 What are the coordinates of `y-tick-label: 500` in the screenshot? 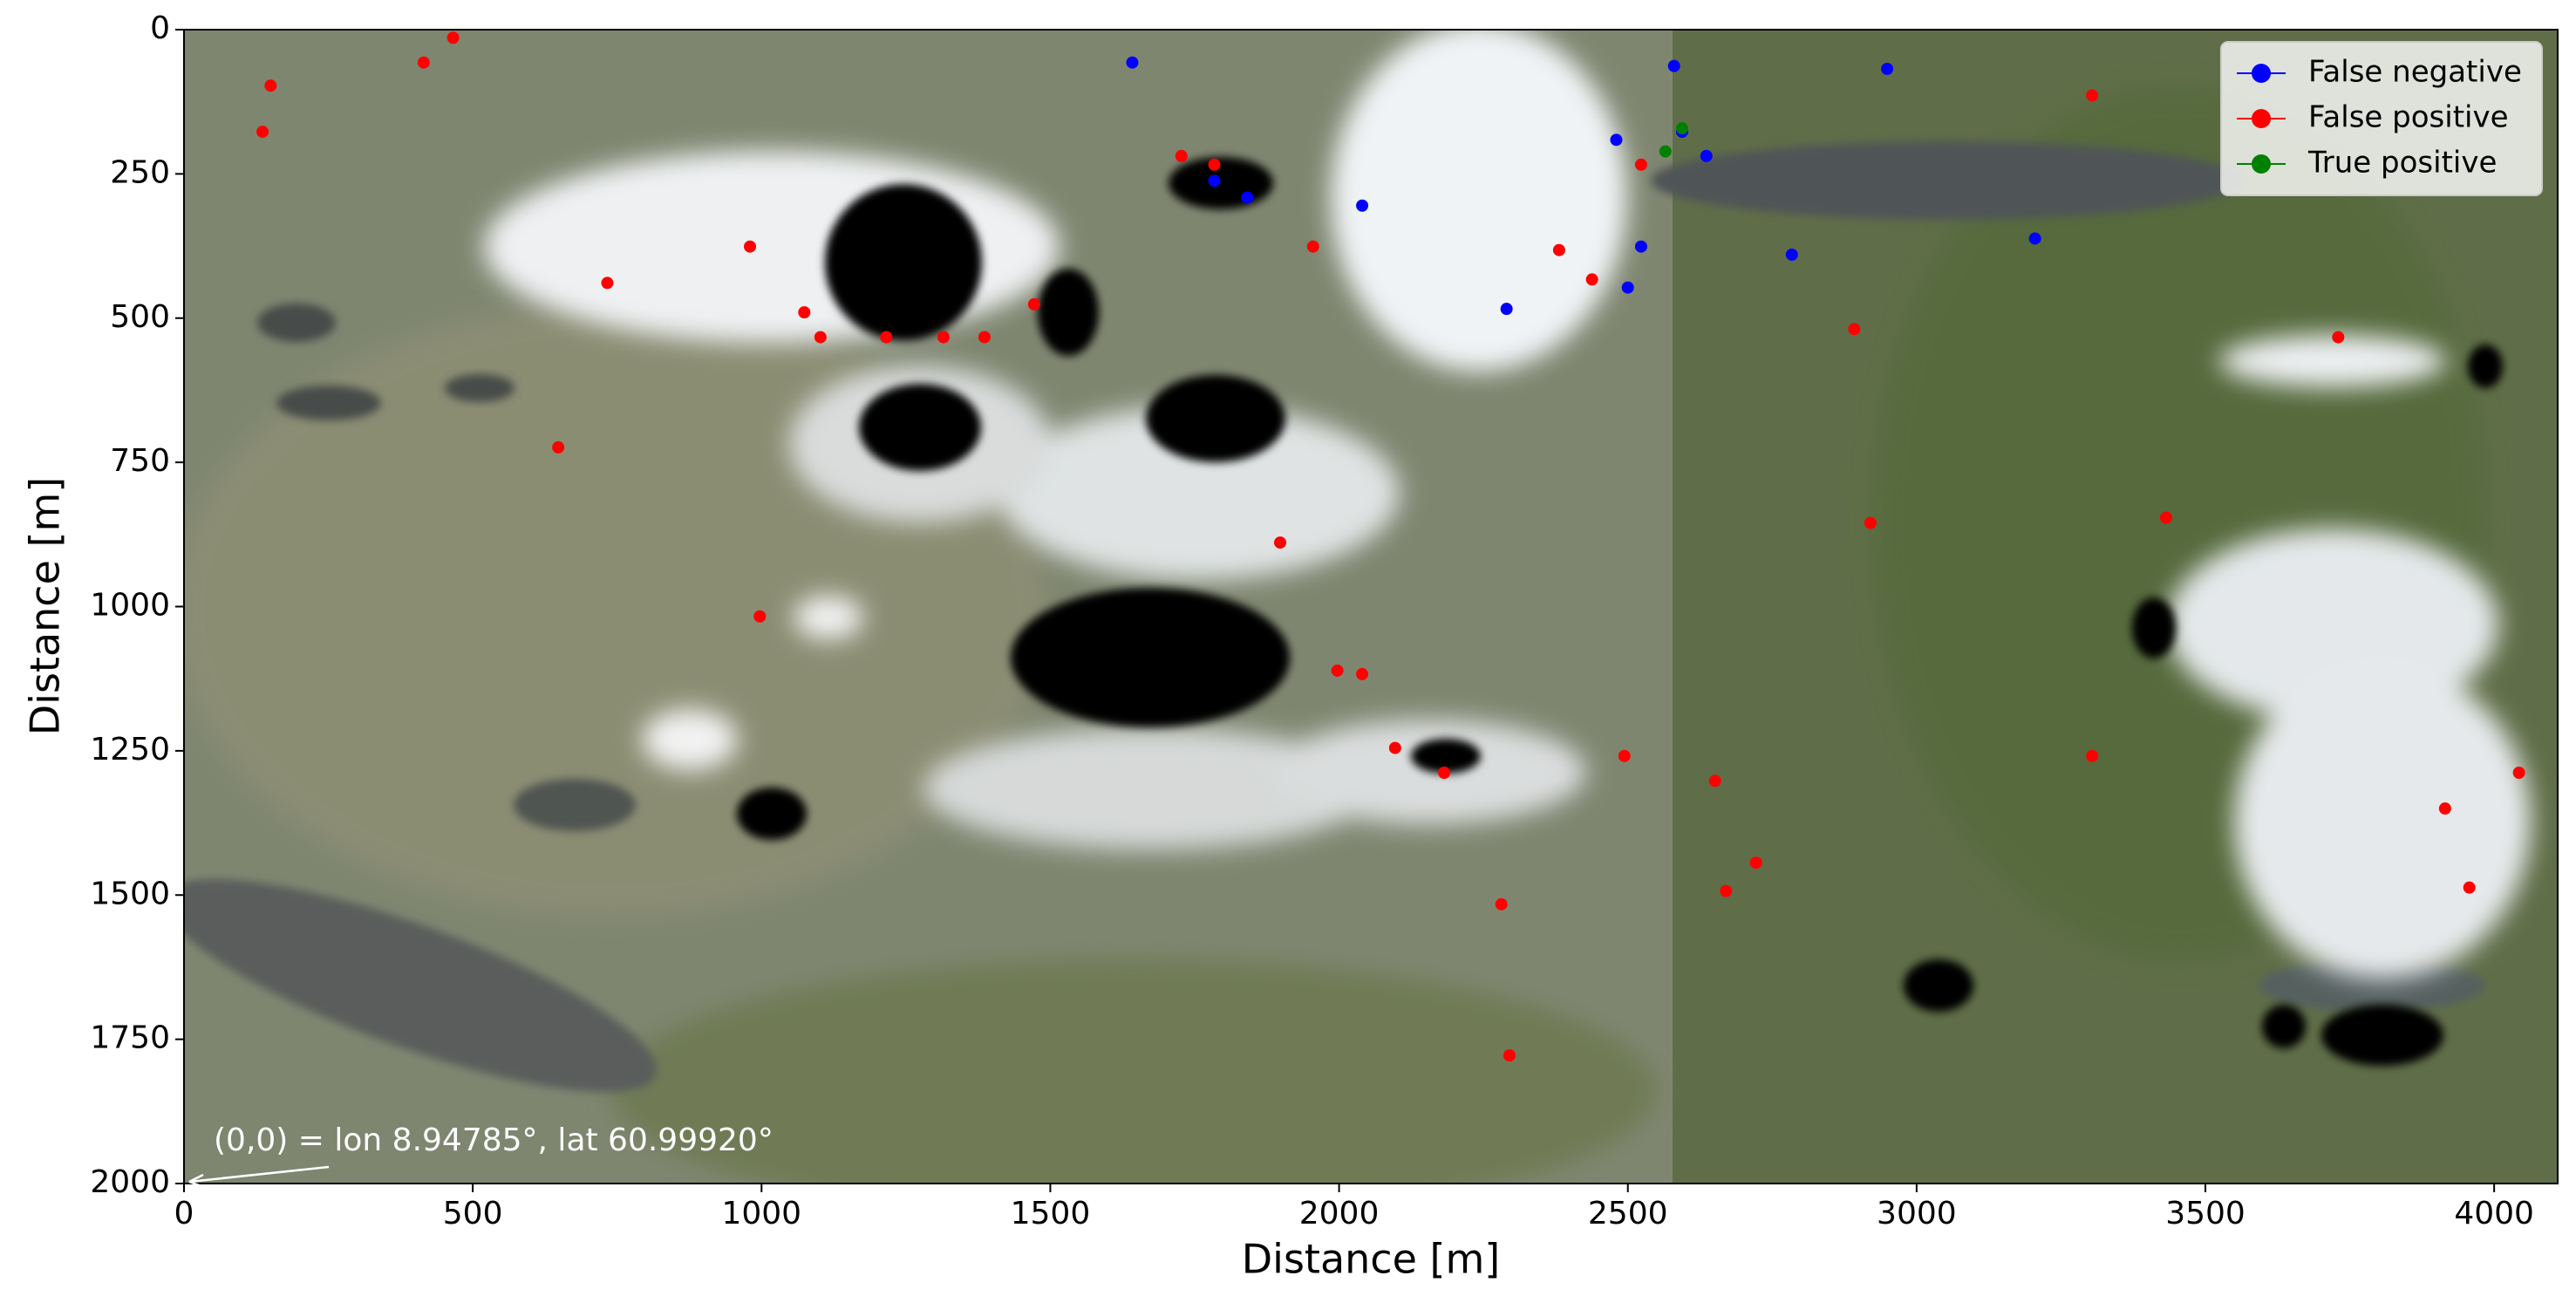 It's located at (140, 317).